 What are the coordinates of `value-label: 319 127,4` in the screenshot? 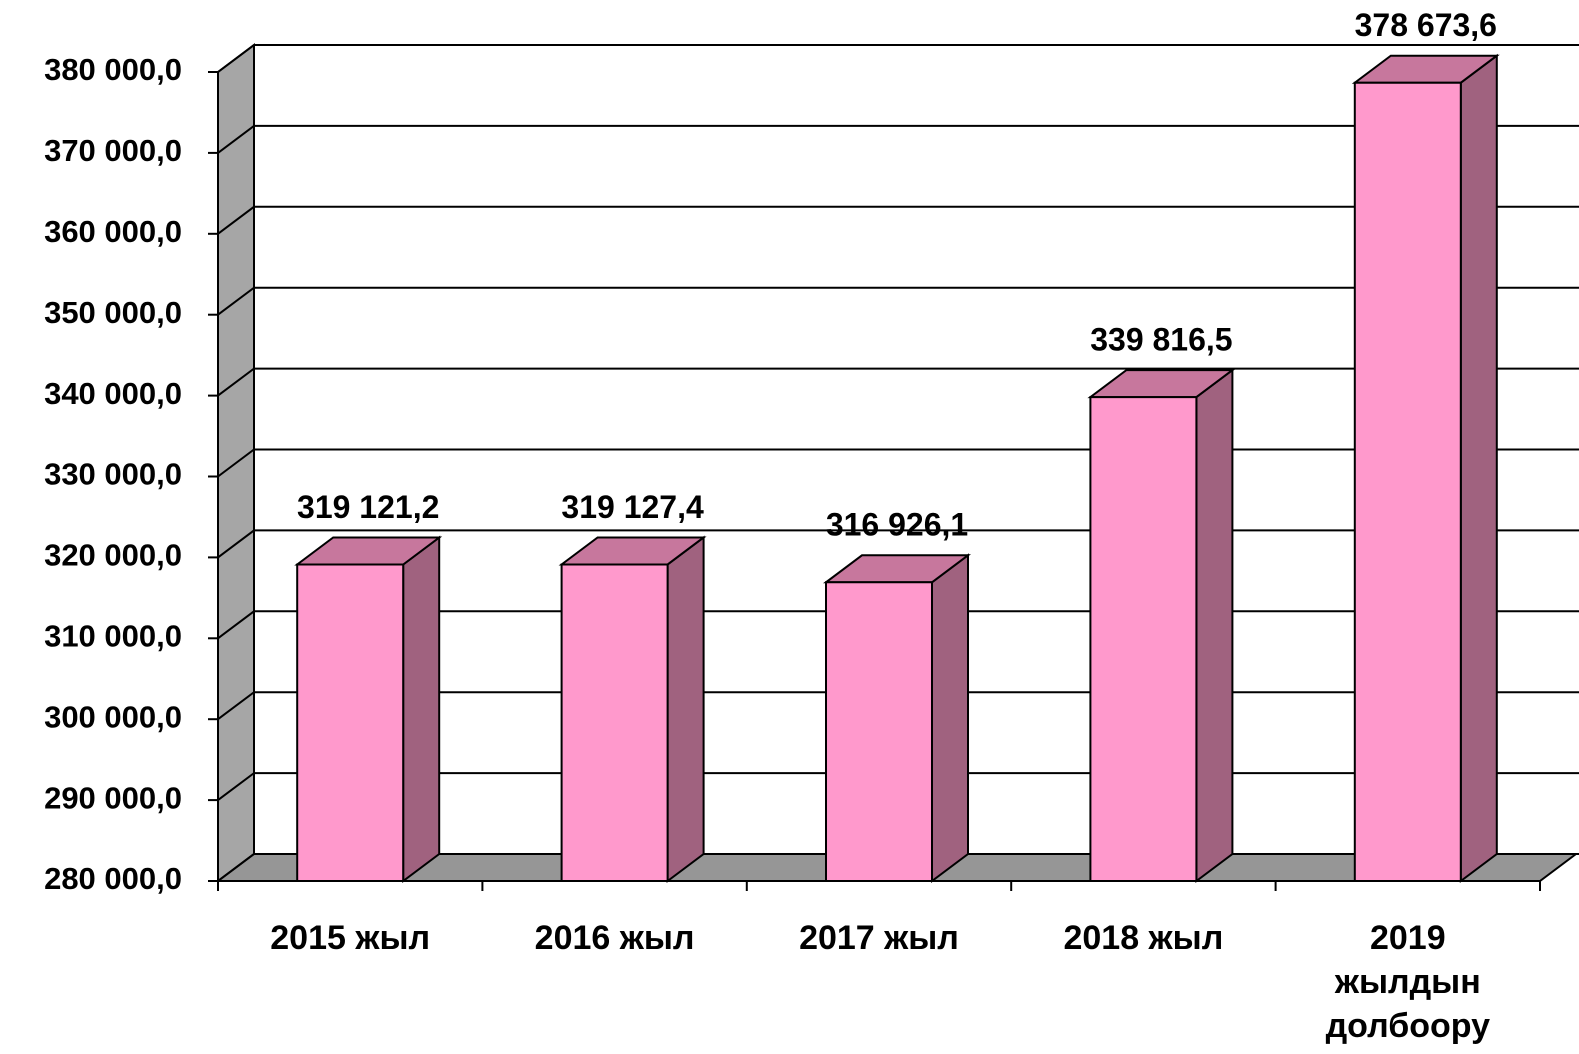 It's located at (632, 507).